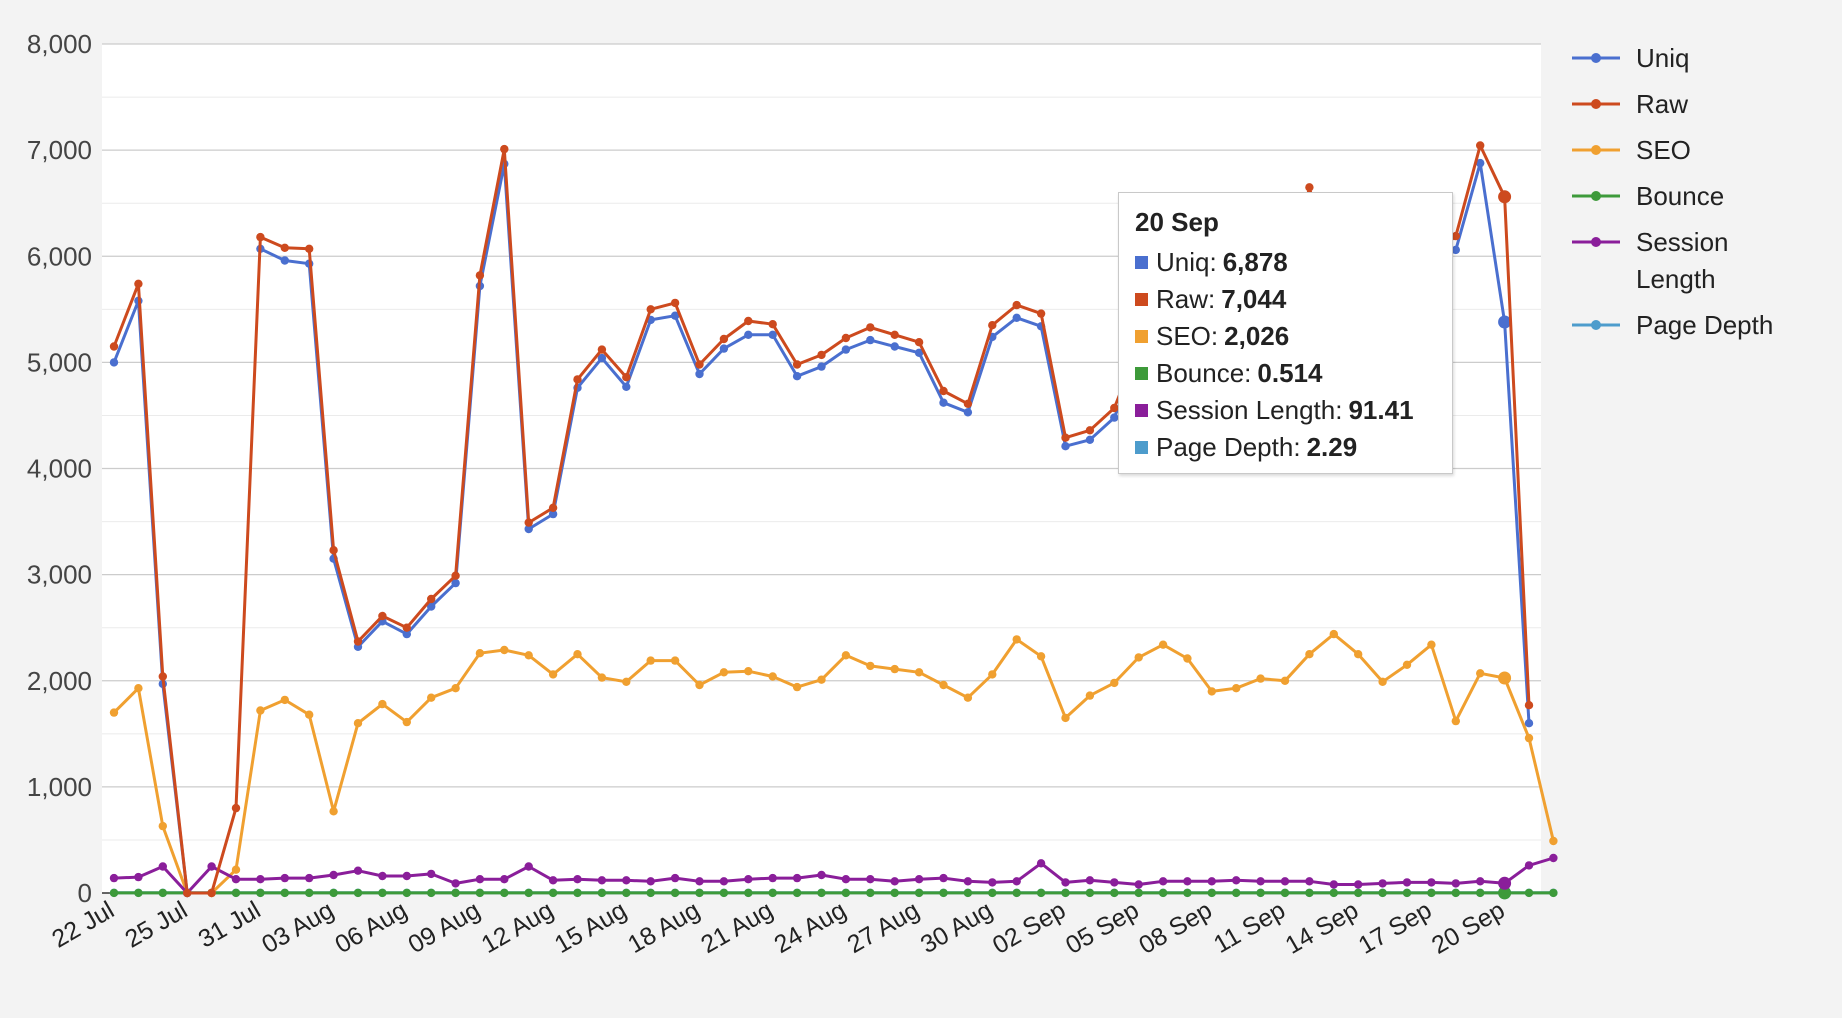 This screenshot has height=1018, width=1842. I want to click on legend-item-bounce: Bounce, so click(1648, 196).